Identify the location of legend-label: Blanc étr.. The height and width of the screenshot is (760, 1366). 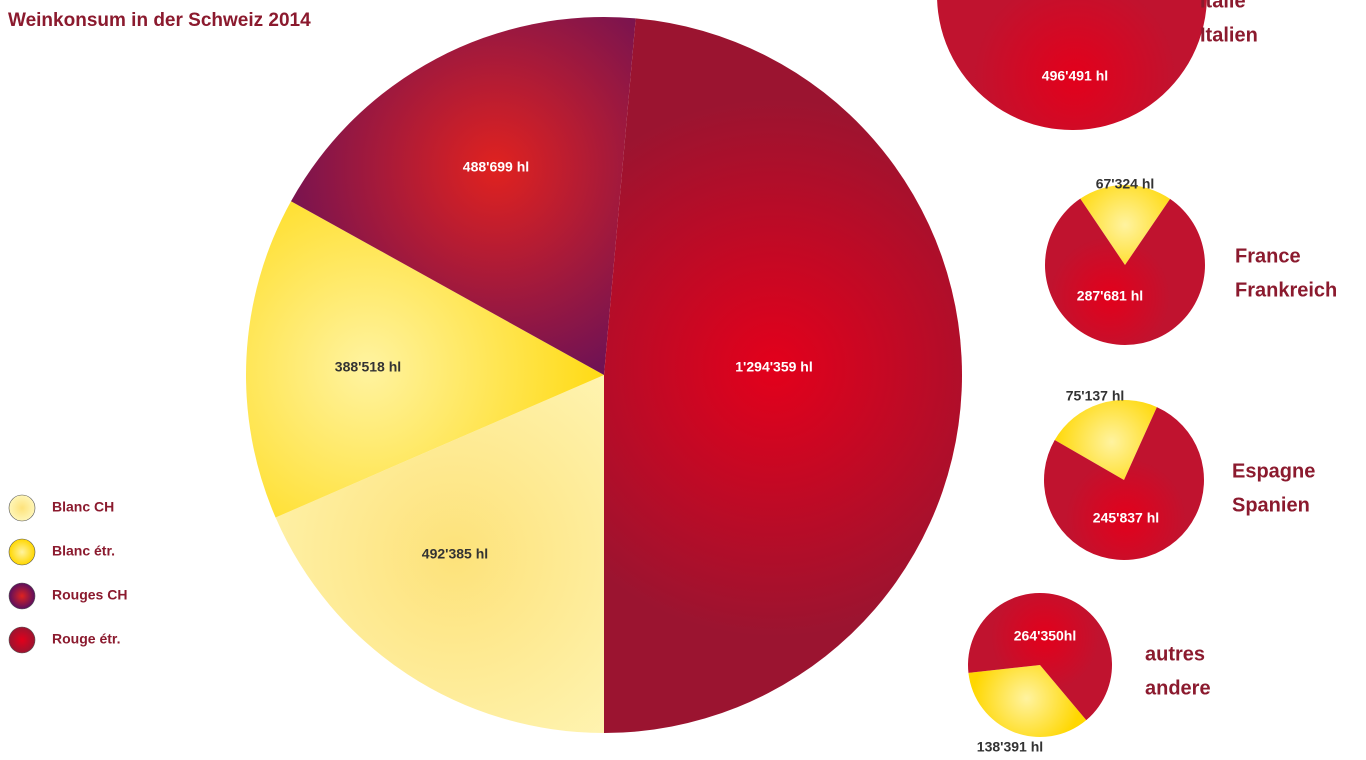
(83, 551).